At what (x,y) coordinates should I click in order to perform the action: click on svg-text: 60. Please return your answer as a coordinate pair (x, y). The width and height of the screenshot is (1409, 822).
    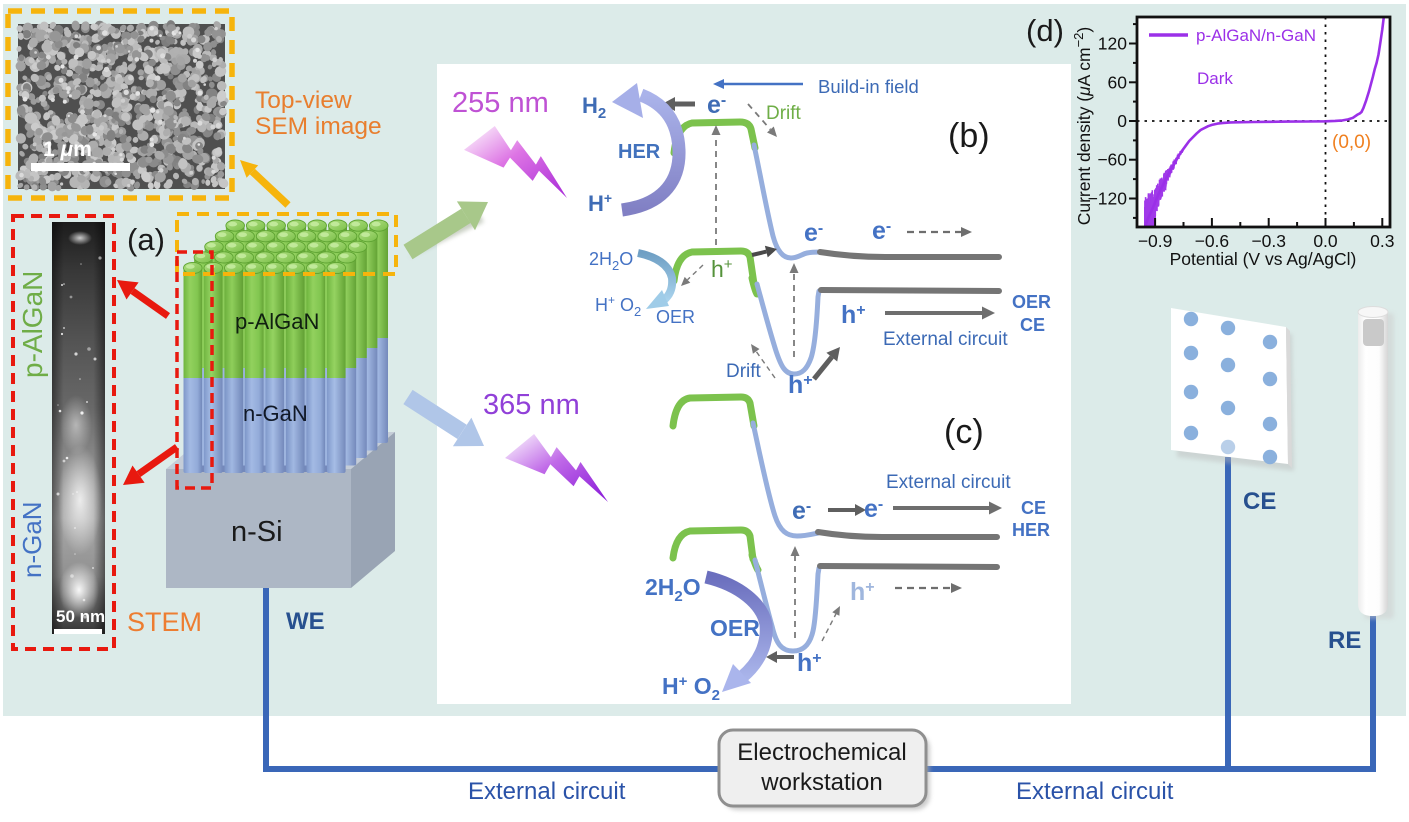
    Looking at the image, I should click on (1118, 82).